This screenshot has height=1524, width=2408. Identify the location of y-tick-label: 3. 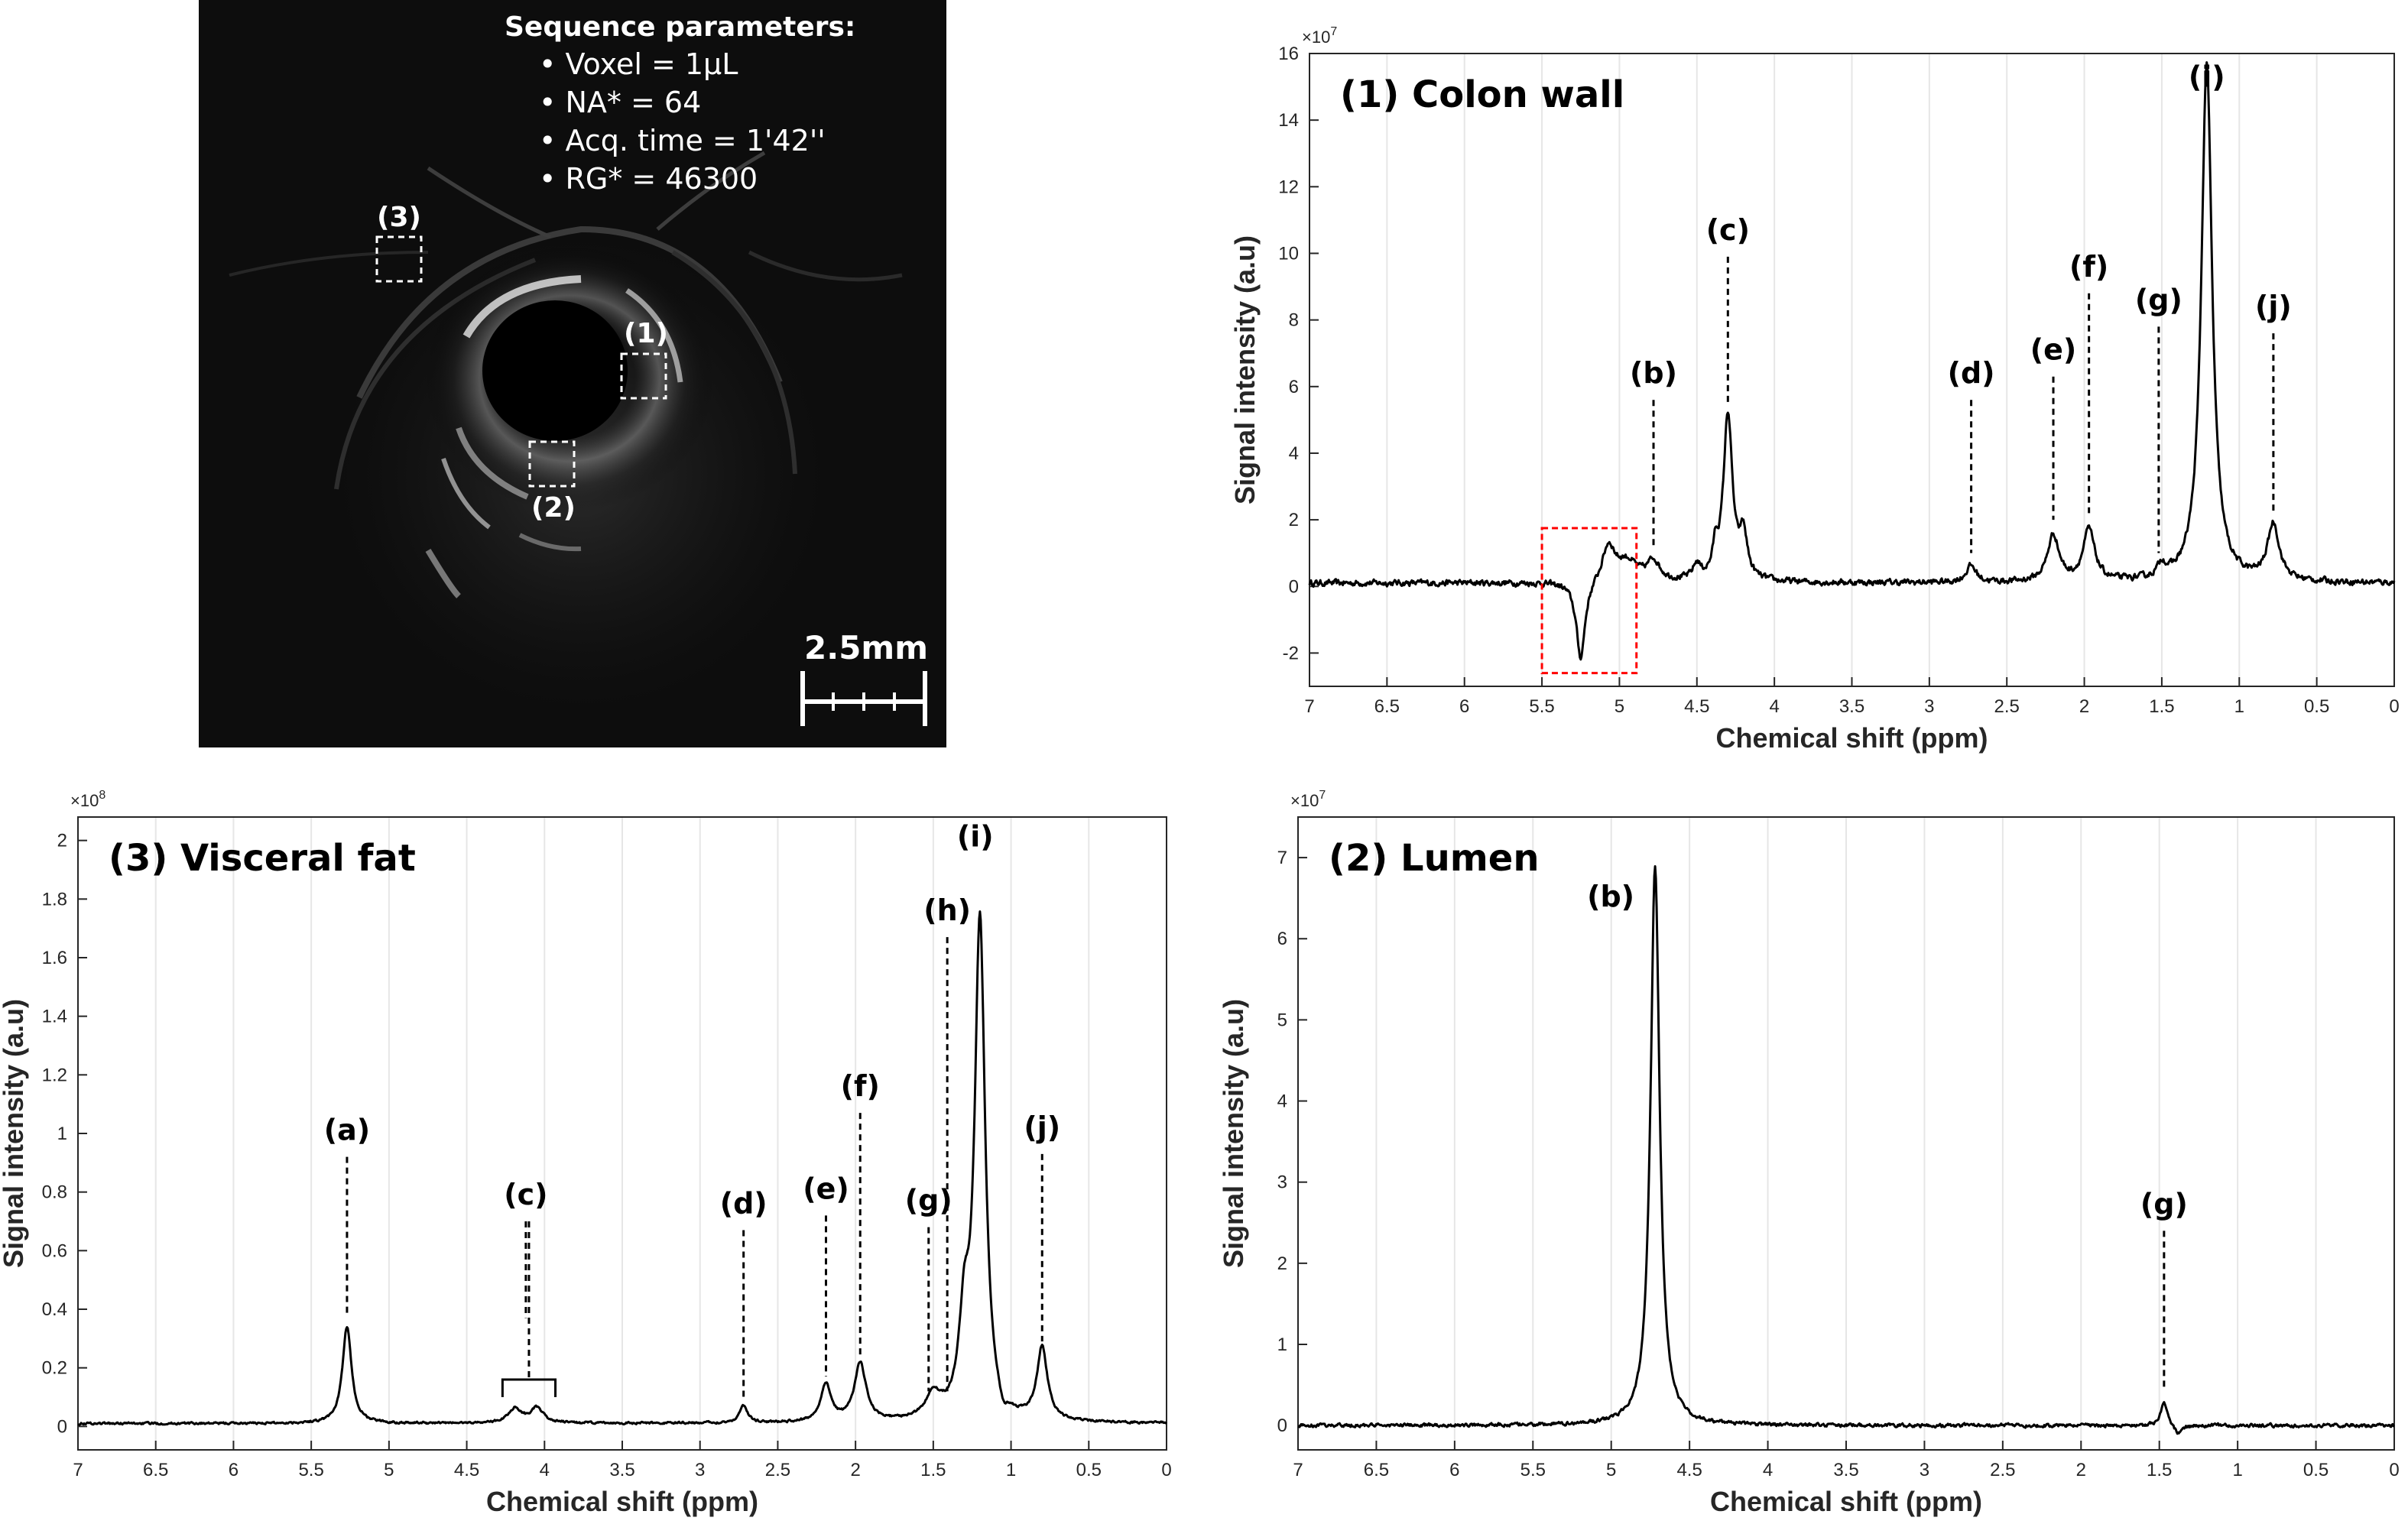
(1282, 1182).